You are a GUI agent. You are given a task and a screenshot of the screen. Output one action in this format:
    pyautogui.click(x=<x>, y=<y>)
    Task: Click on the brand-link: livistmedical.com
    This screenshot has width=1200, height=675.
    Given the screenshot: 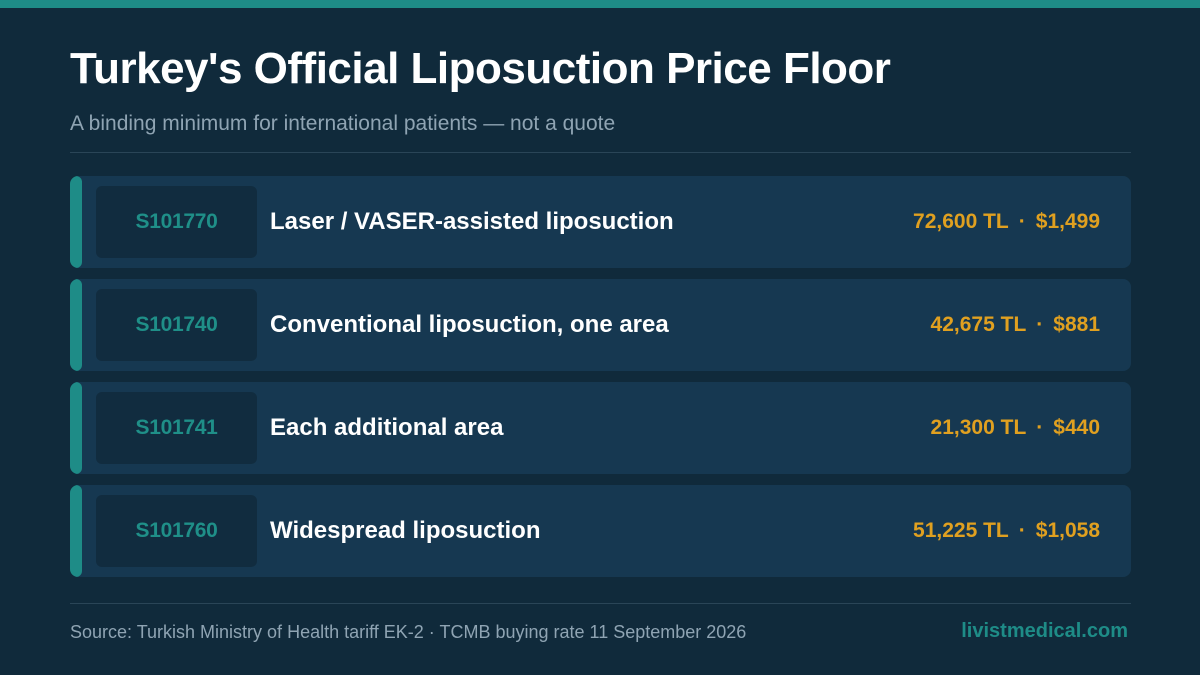 What is the action you would take?
    pyautogui.click(x=1044, y=631)
    